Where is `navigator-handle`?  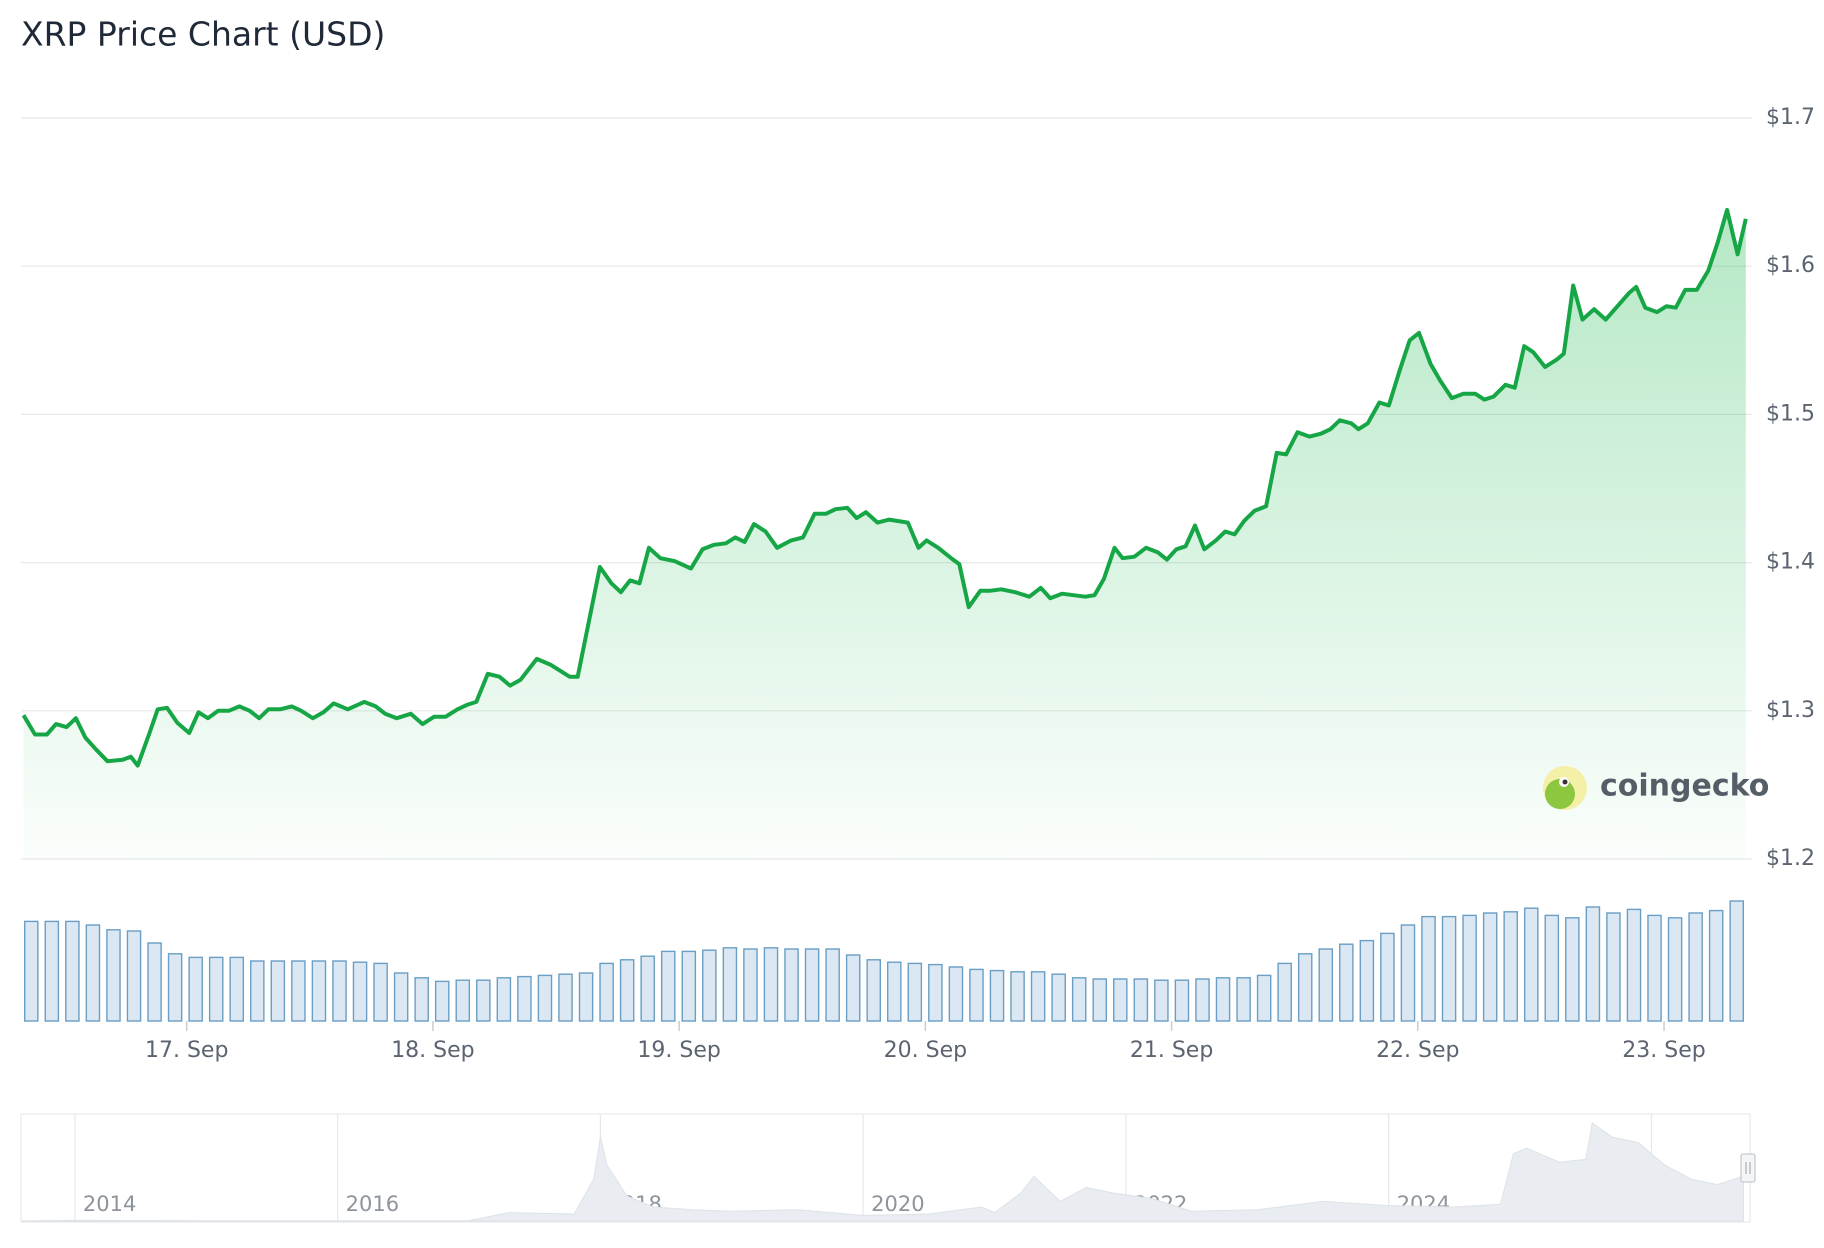
navigator-handle is located at coordinates (1748, 1168).